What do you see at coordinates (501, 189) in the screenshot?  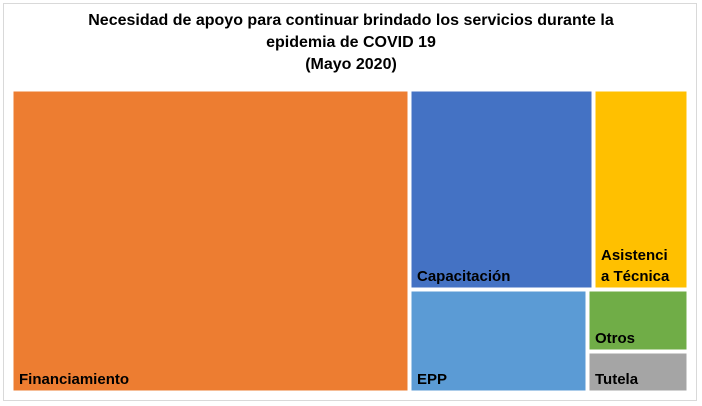 I see `treemap-tile-capacitacion` at bounding box center [501, 189].